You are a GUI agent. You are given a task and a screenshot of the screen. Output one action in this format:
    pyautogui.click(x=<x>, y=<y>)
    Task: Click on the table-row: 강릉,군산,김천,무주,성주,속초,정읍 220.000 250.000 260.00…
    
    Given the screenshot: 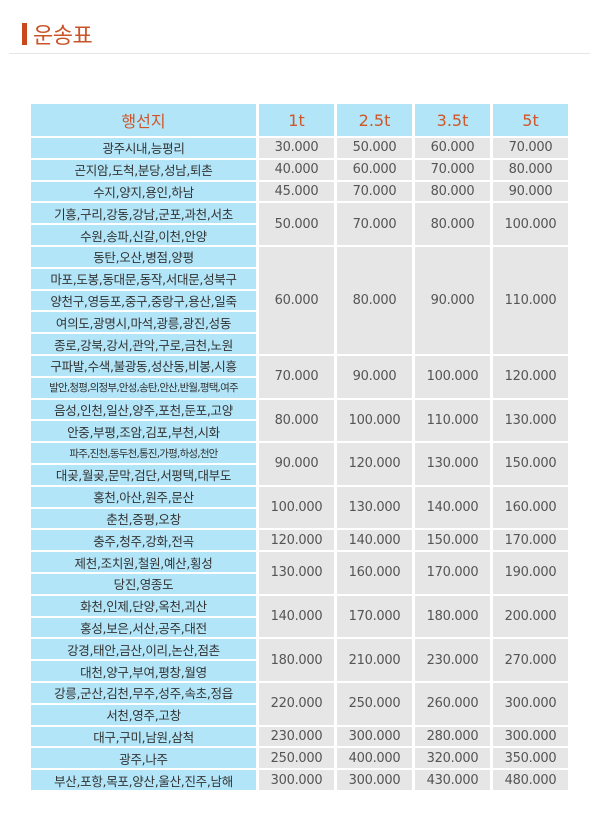 What is the action you would take?
    pyautogui.click(x=299, y=703)
    